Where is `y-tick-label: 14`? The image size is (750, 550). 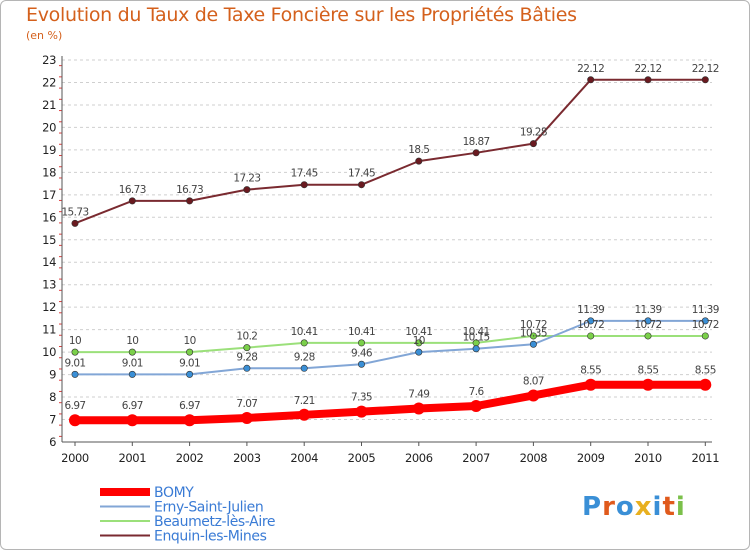
y-tick-label: 14 is located at coordinates (49, 262).